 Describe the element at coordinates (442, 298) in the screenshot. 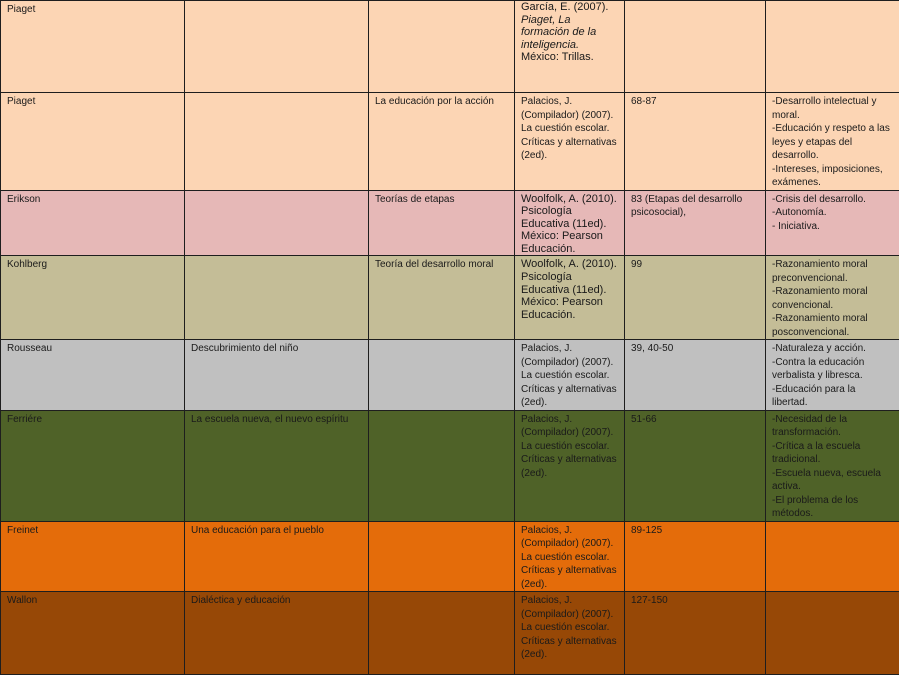

I see `theory-cell: Teoría del desarrollo moral` at that location.